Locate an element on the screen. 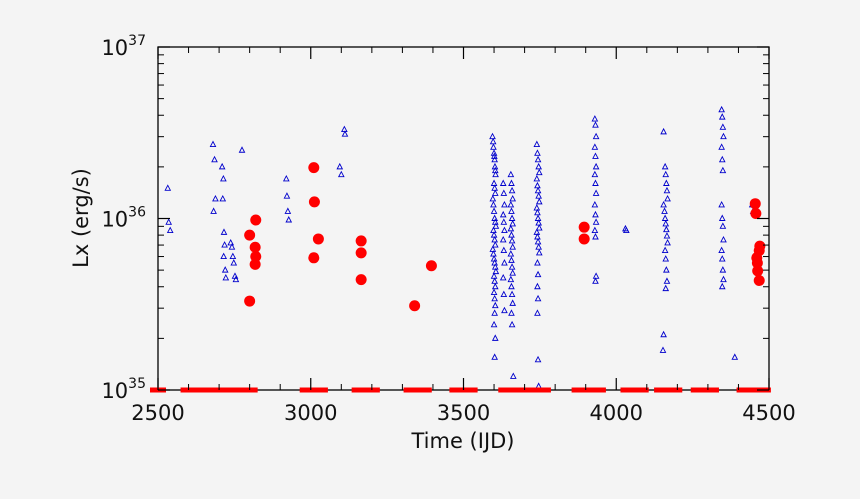 The width and height of the screenshot is (860, 499). y-tick-label: 1036 is located at coordinates (123, 218).